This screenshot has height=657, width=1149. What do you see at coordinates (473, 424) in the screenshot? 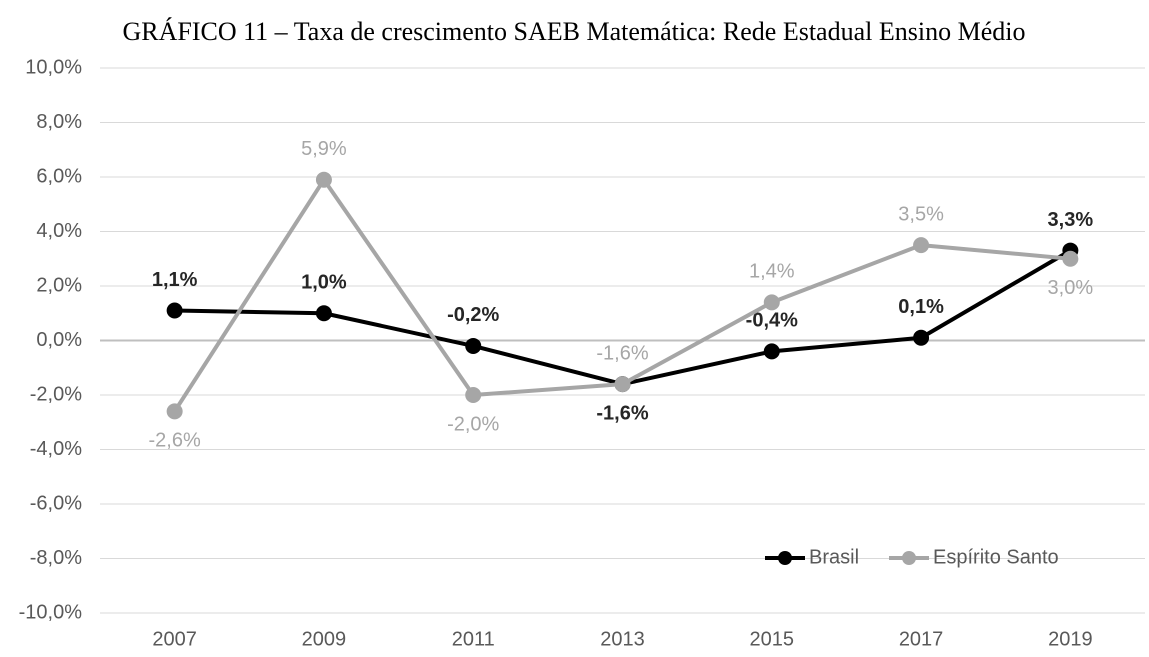
I see `data-label: -2,0%` at bounding box center [473, 424].